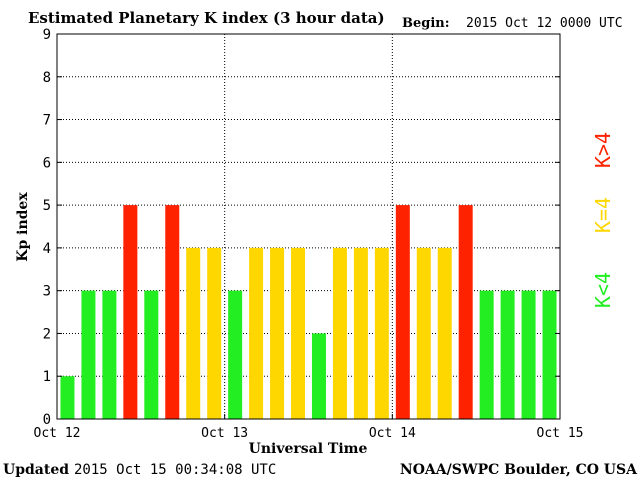 The width and height of the screenshot is (640, 480). I want to click on x-tick-label: Oct 14, so click(392, 433).